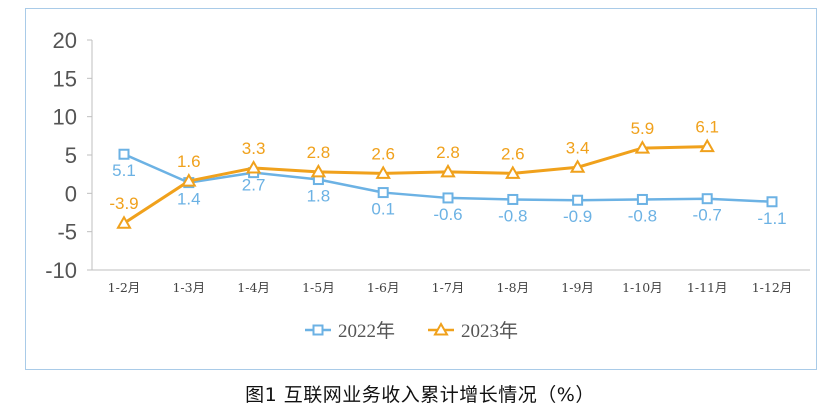 Image resolution: width=840 pixels, height=419 pixels. What do you see at coordinates (772, 287) in the screenshot?
I see `x-tick-label: 1-12月` at bounding box center [772, 287].